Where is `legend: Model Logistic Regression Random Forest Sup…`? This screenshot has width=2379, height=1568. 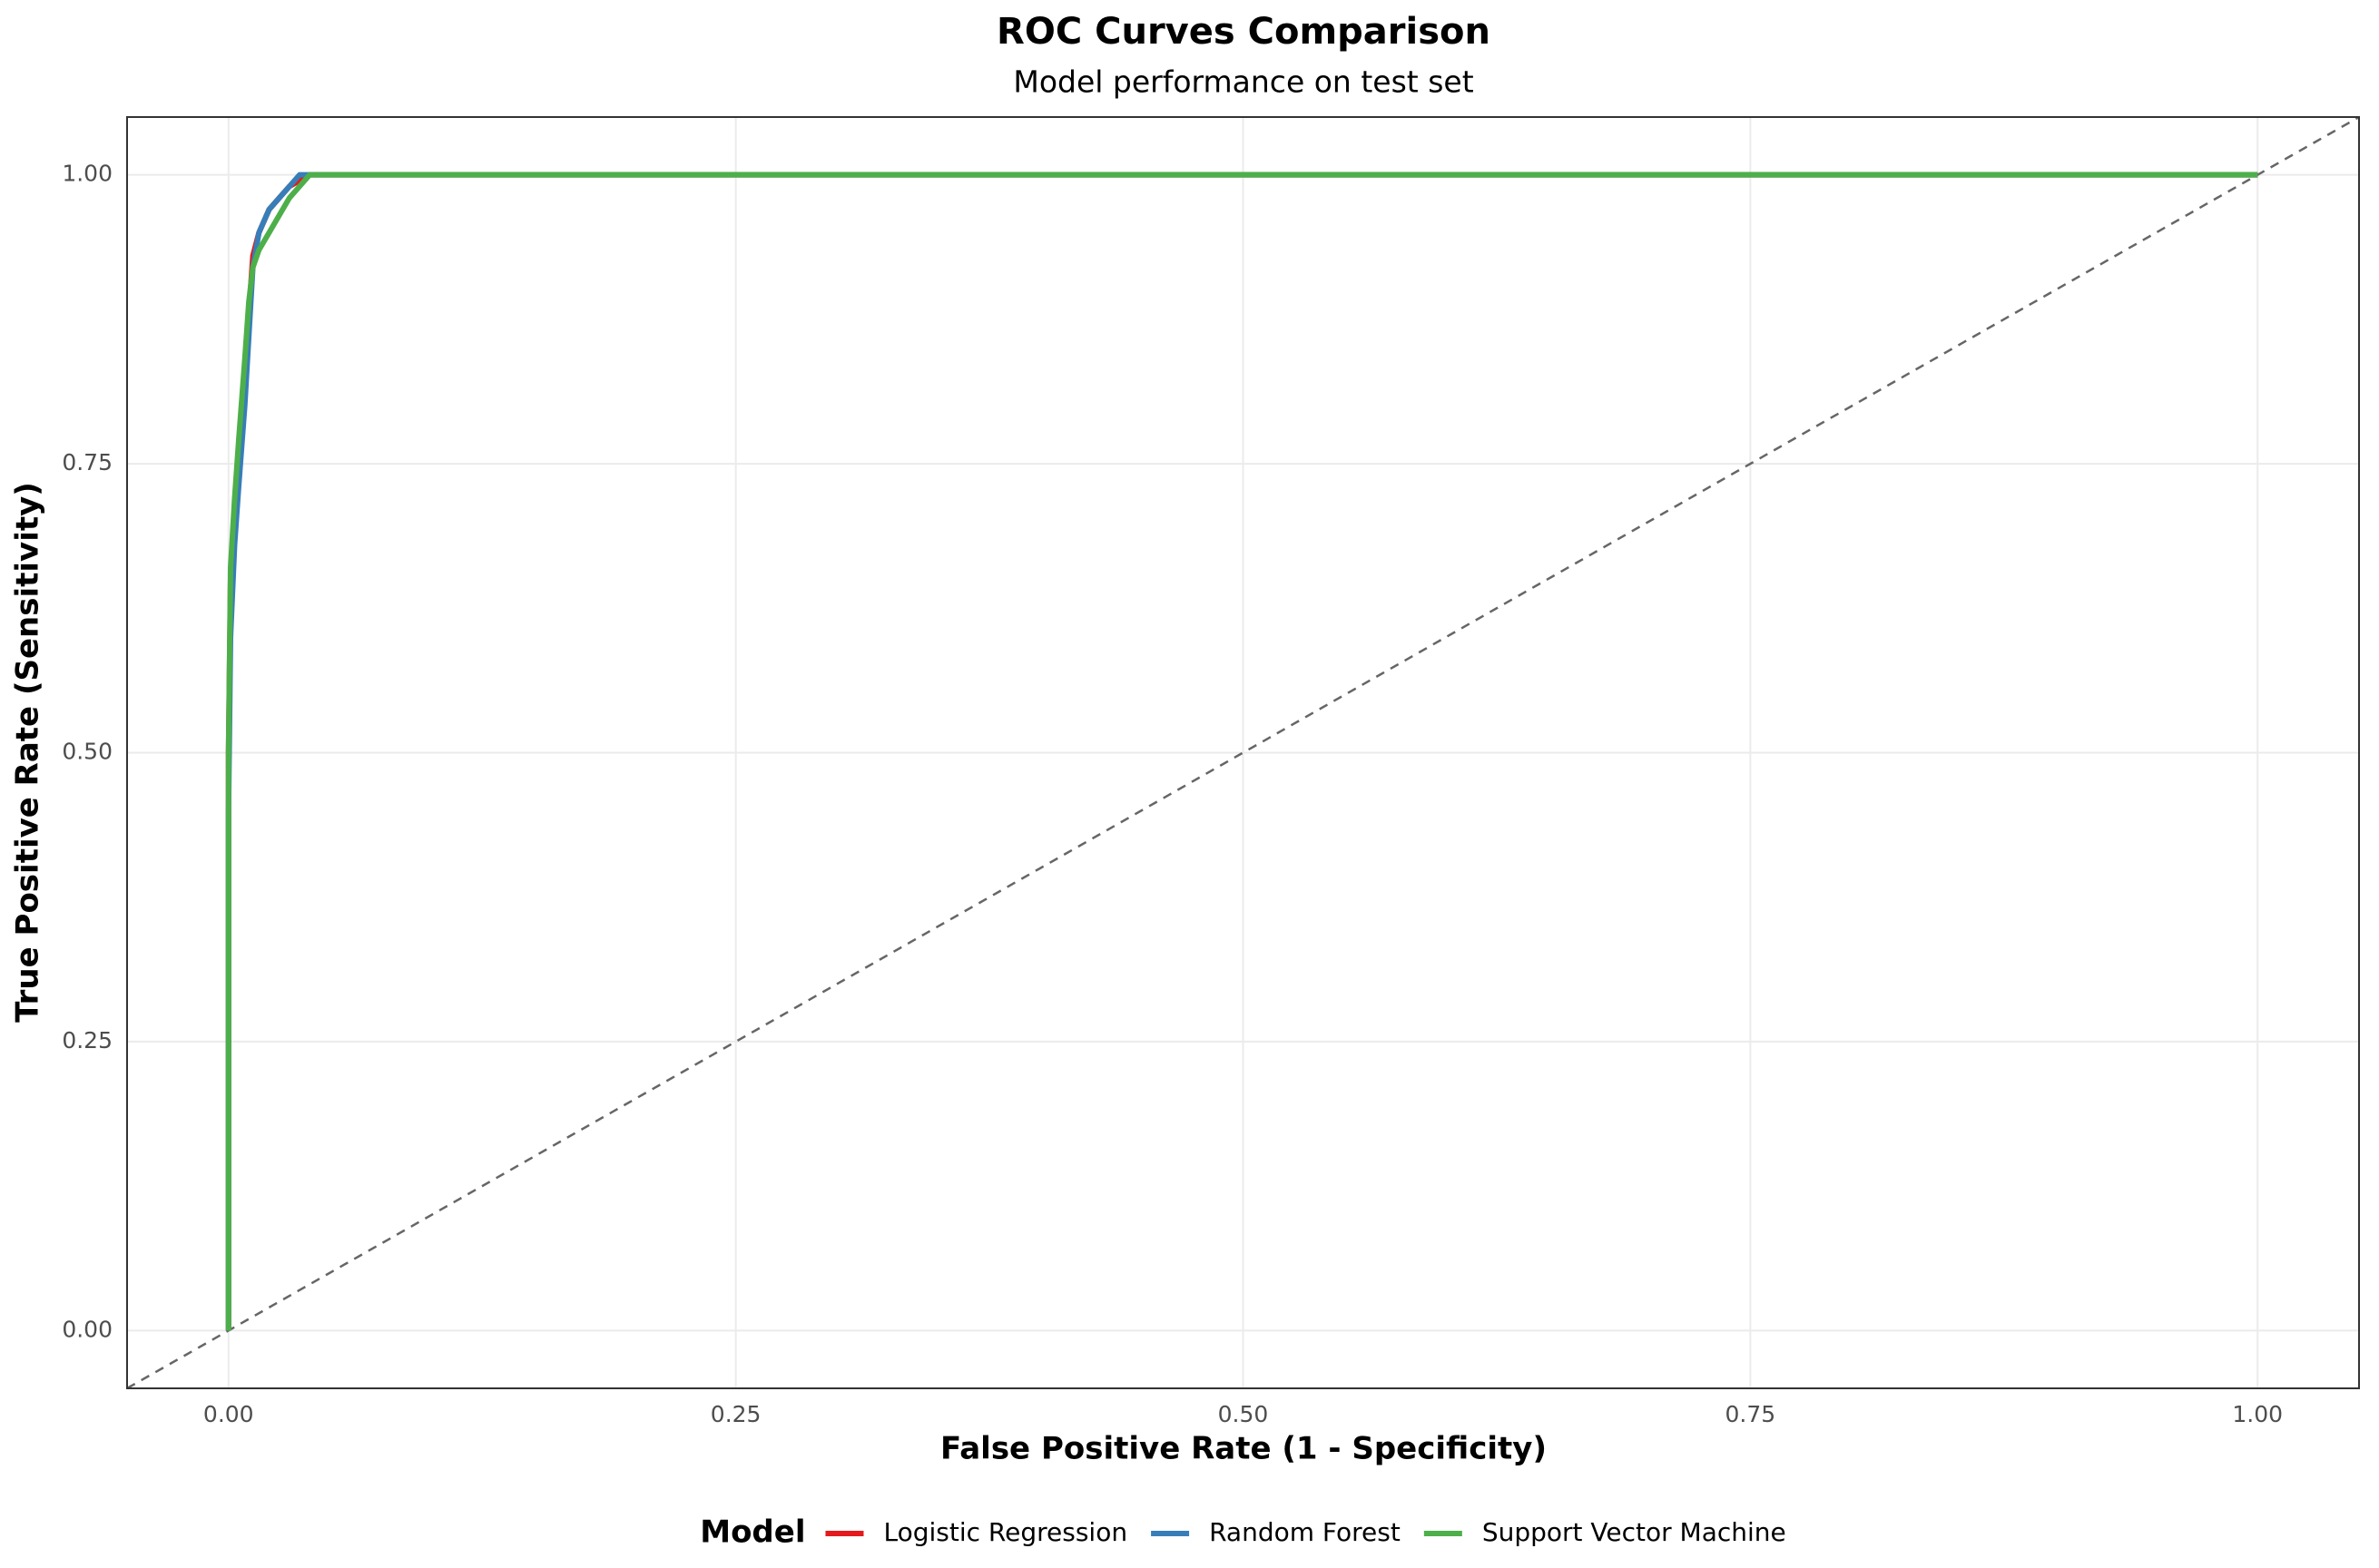
legend: Model Logistic Regression Random Forest Sup… is located at coordinates (1243, 1532).